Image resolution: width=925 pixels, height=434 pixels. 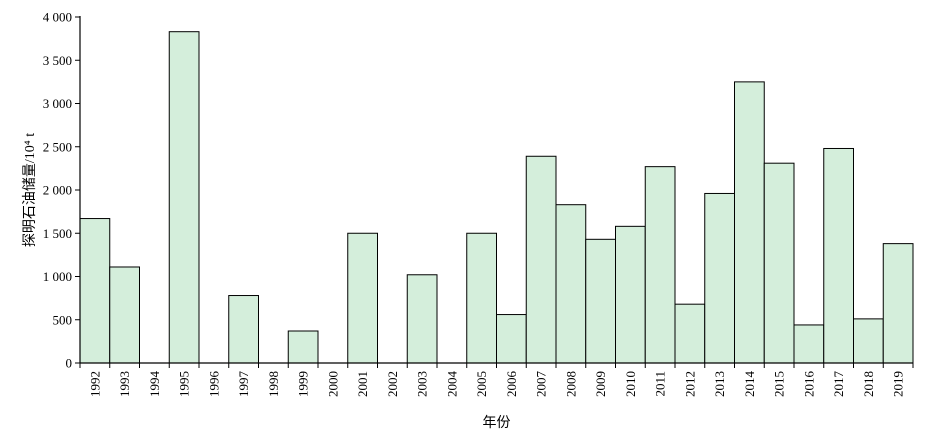 What do you see at coordinates (570, 384) in the screenshot?
I see `x-tick-label: 2008` at bounding box center [570, 384].